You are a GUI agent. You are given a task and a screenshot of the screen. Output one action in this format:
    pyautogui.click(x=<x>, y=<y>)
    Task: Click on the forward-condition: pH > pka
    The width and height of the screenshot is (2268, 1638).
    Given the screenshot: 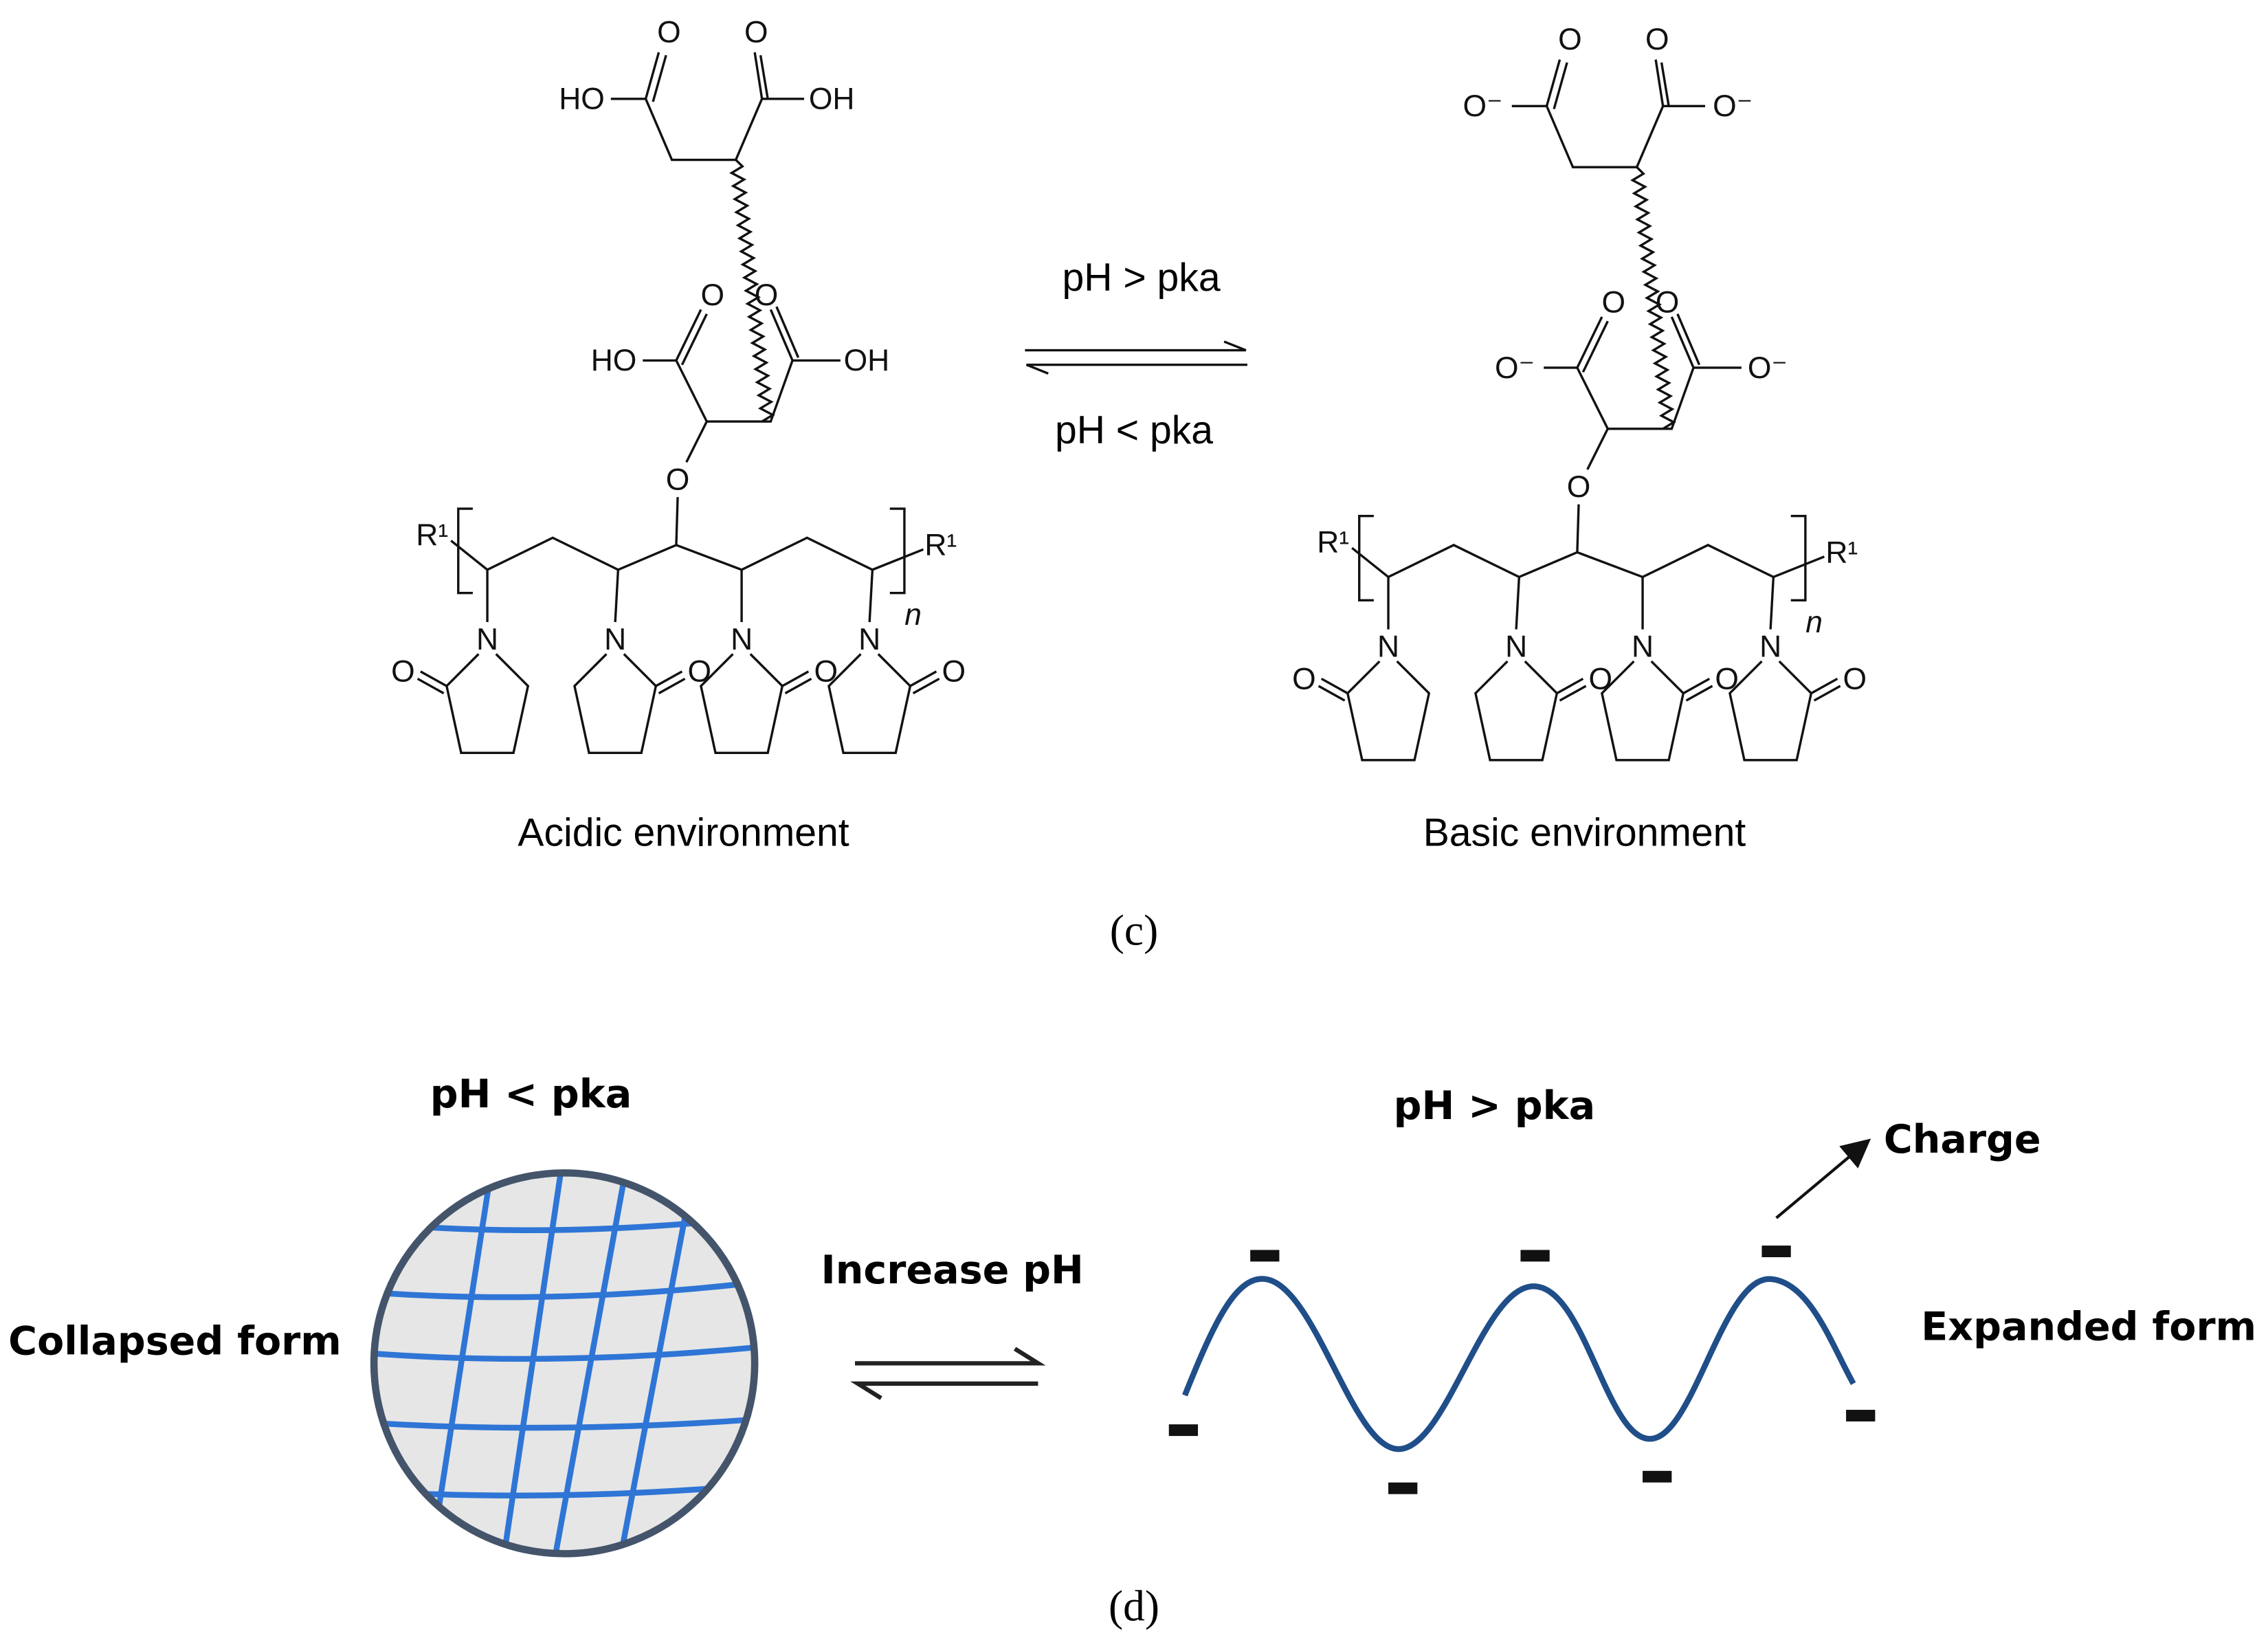 What is the action you would take?
    pyautogui.click(x=1142, y=278)
    